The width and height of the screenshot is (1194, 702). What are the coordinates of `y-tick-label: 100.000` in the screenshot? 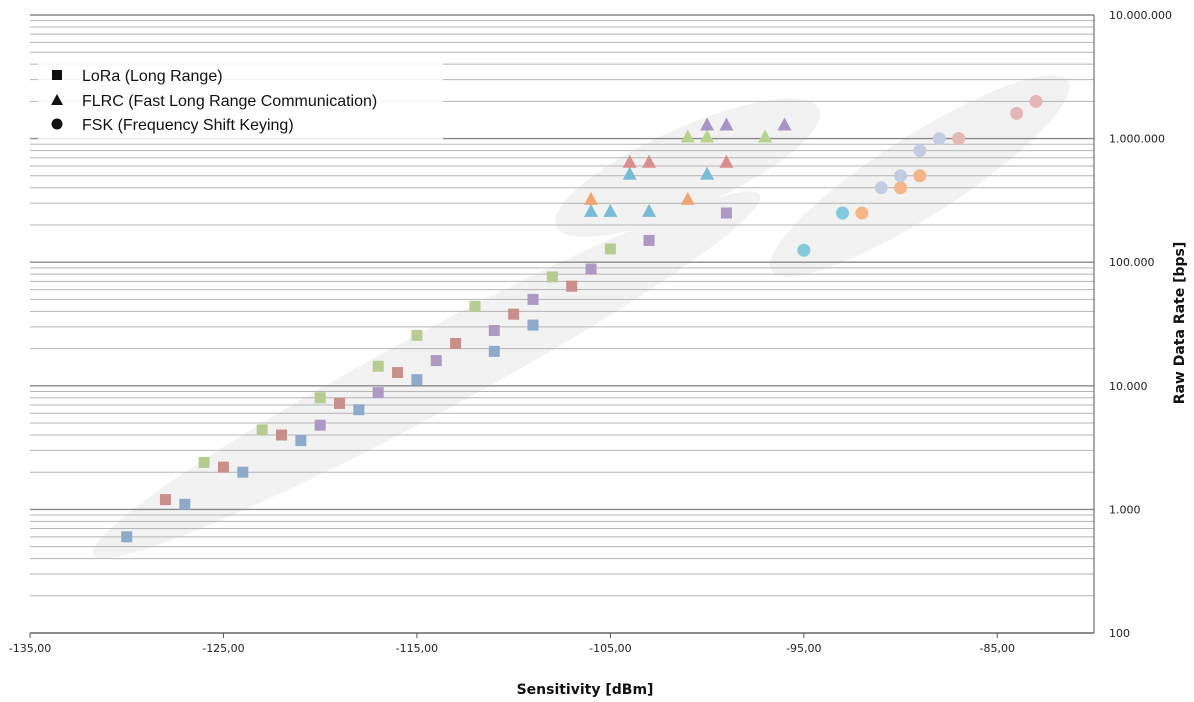 It's located at (1132, 262).